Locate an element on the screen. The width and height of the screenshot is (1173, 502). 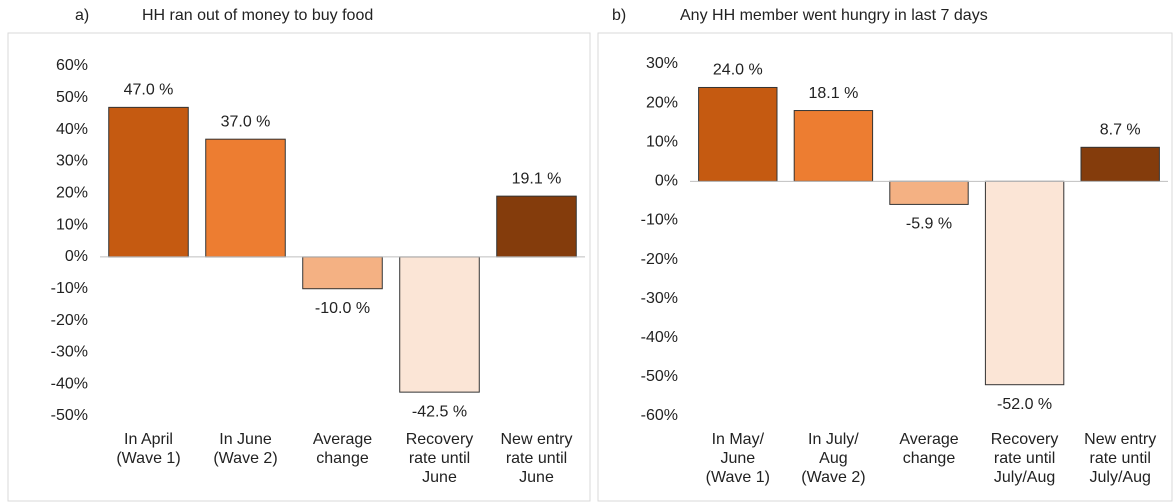
x-tick-label: Recovery rate until June is located at coordinates (439, 458).